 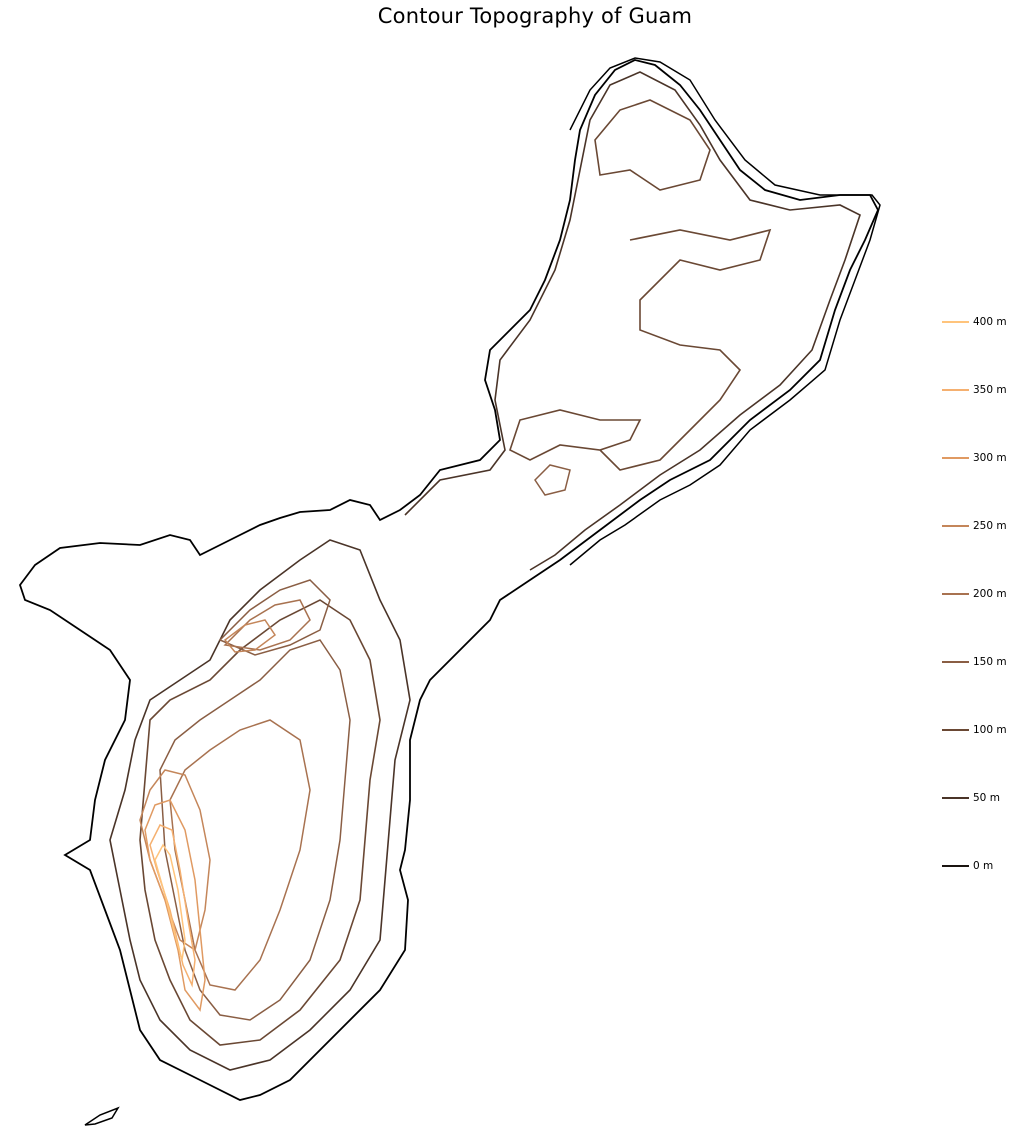 What do you see at coordinates (990, 662) in the screenshot?
I see `legend-label-150m: 150 m` at bounding box center [990, 662].